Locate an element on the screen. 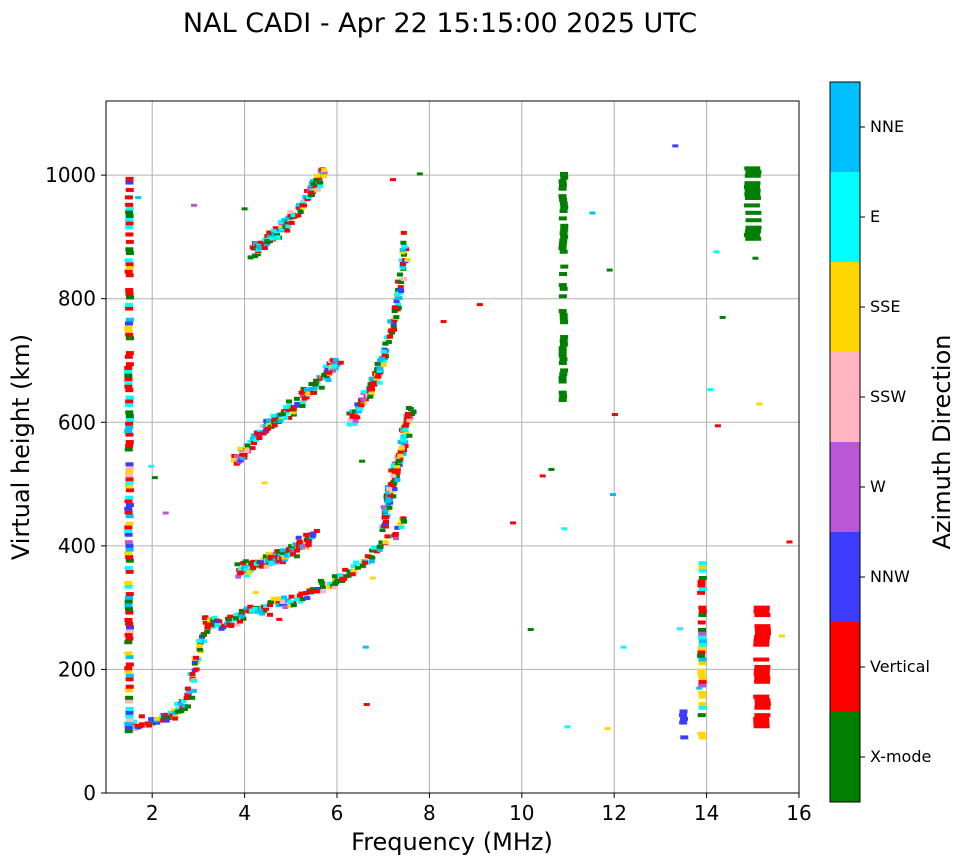 The image size is (972, 865). y-tick-label: 600 is located at coordinates (77, 422).